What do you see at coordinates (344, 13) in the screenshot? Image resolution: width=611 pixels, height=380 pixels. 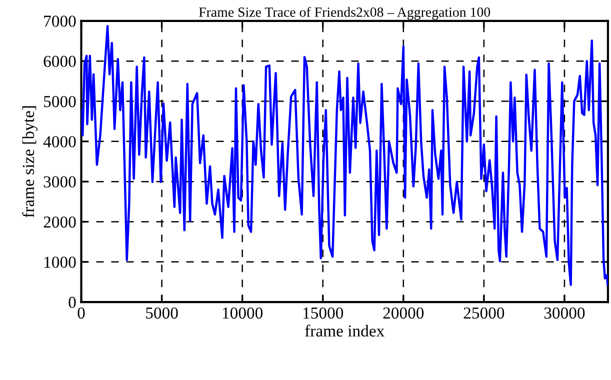 I see `chart-title: Frame Size Trace of Friends2x08 – Aggregation 100` at bounding box center [344, 13].